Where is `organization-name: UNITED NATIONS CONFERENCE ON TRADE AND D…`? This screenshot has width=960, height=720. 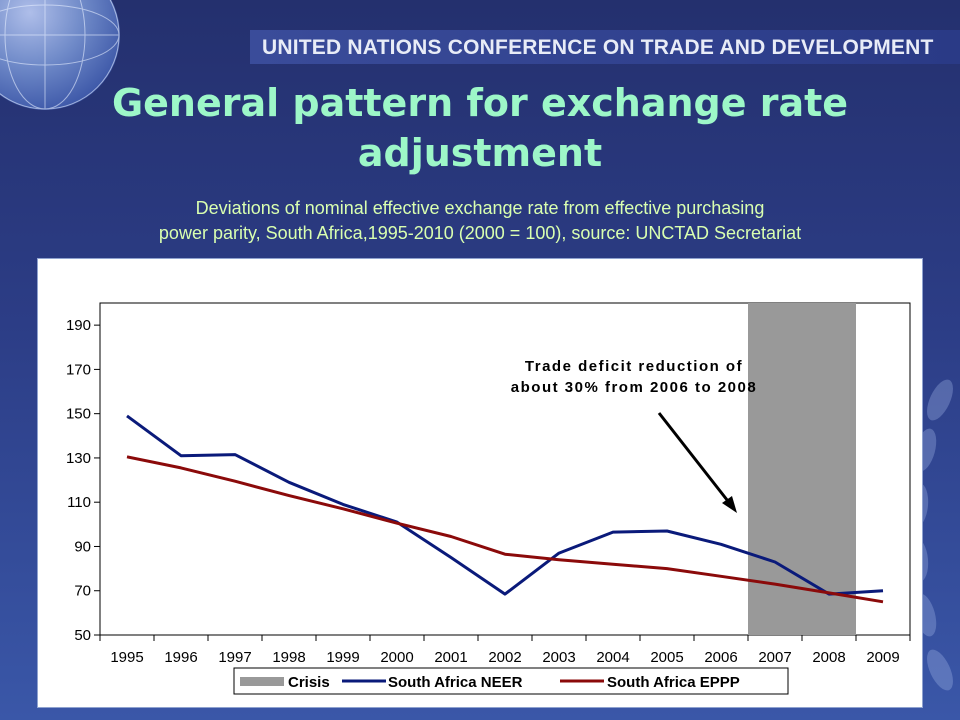 organization-name: UNITED NATIONS CONFERENCE ON TRADE AND D… is located at coordinates (598, 47).